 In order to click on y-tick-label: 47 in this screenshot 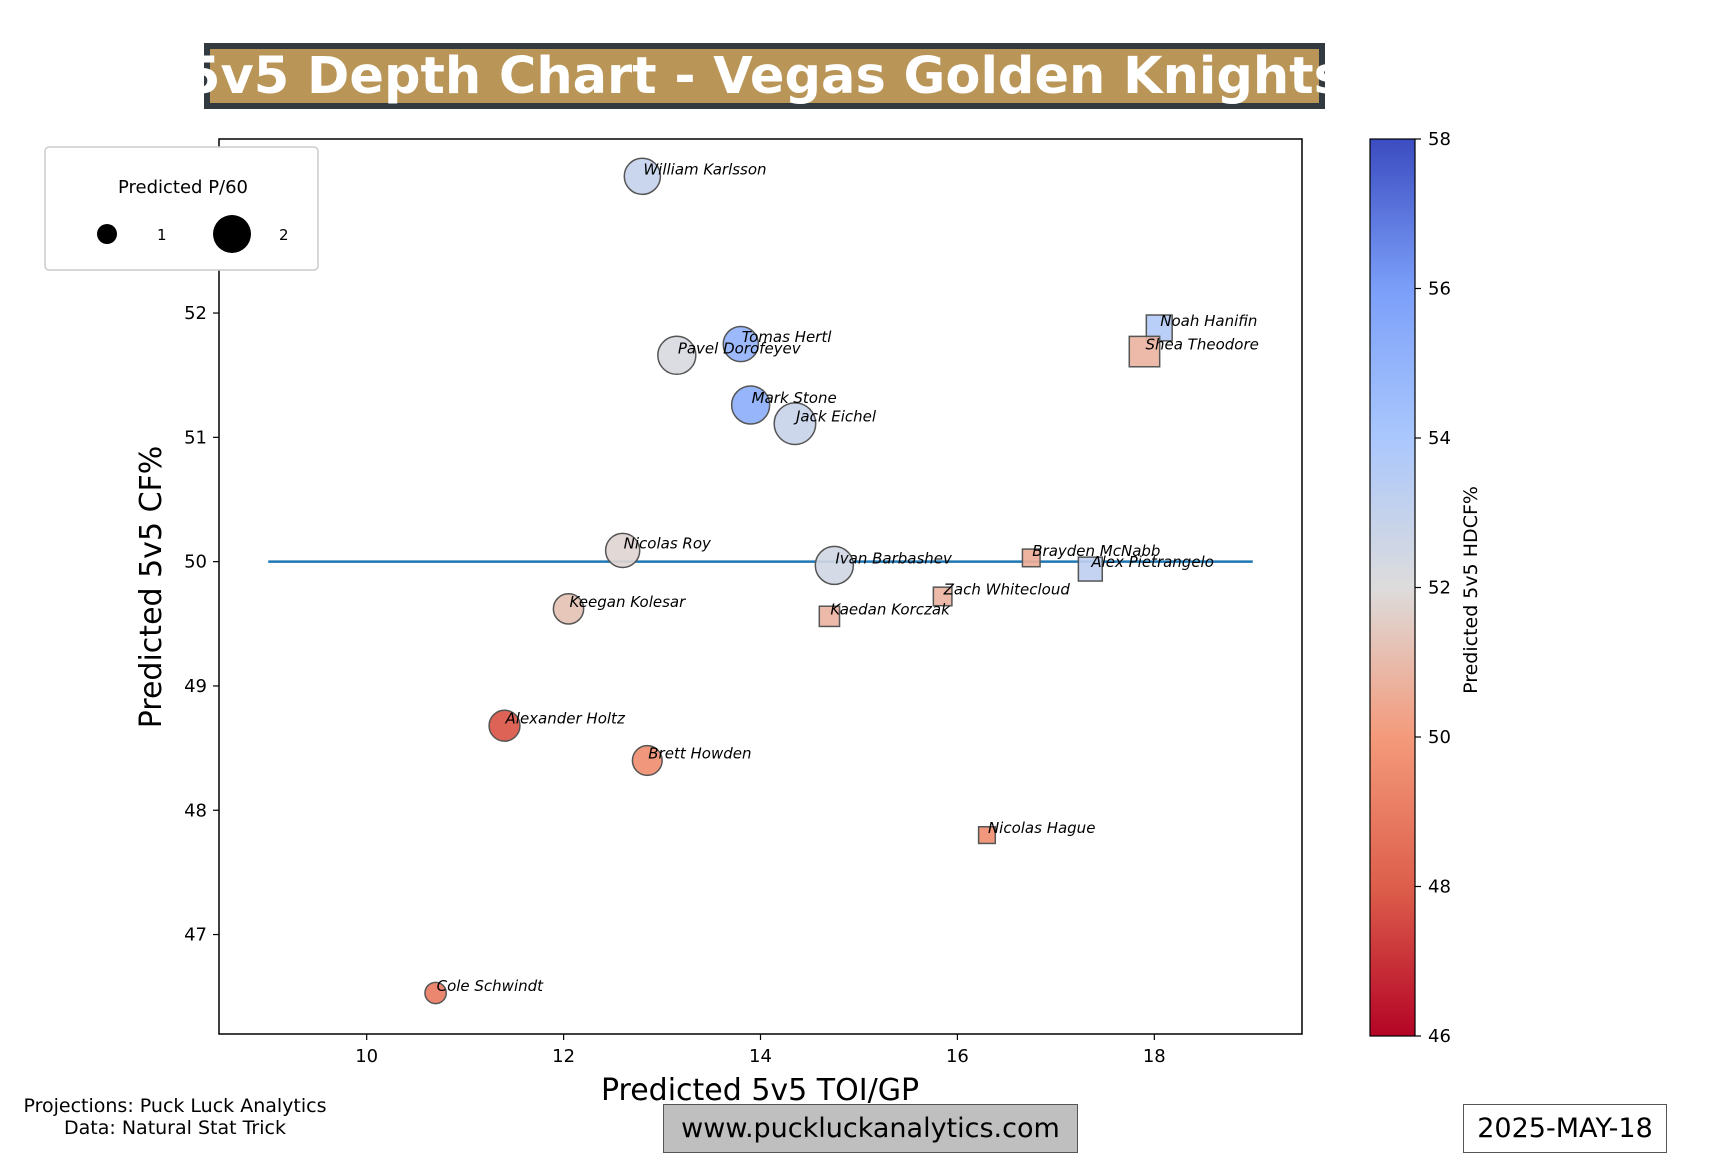, I will do `click(195, 935)`.